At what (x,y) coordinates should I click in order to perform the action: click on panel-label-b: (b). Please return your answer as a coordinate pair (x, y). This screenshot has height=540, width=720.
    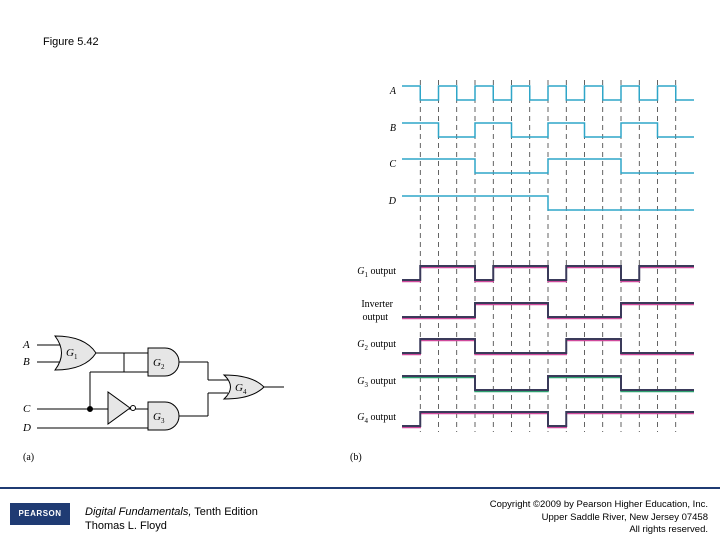
    Looking at the image, I should click on (356, 457).